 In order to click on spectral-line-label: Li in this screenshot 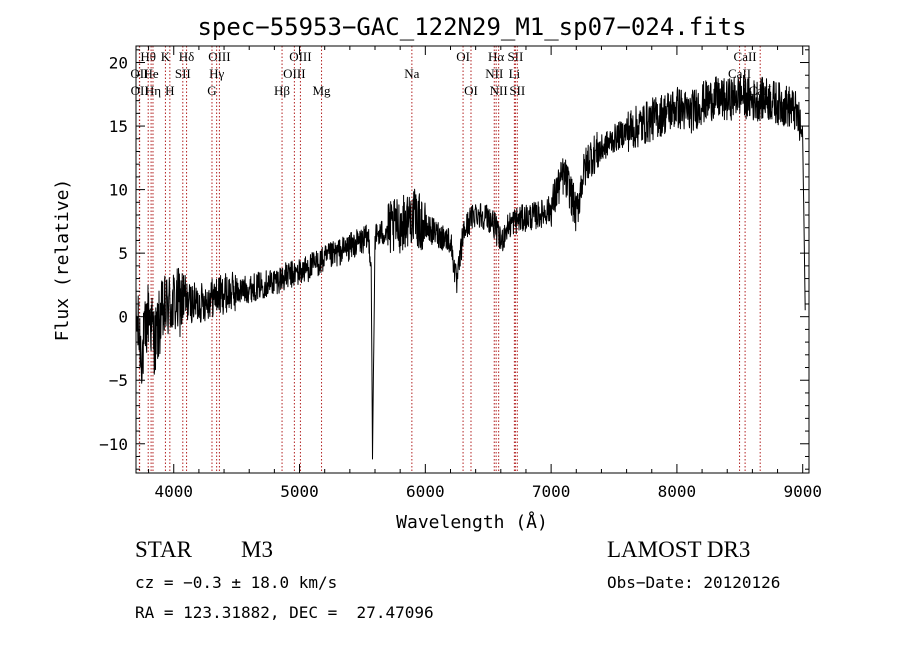, I will do `click(515, 73)`.